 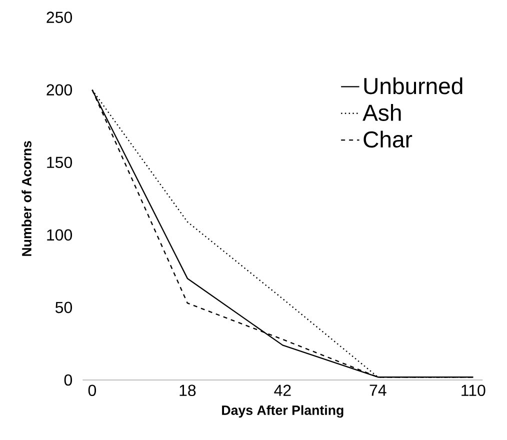 I want to click on legend-label: Unburned, so click(x=413, y=85).